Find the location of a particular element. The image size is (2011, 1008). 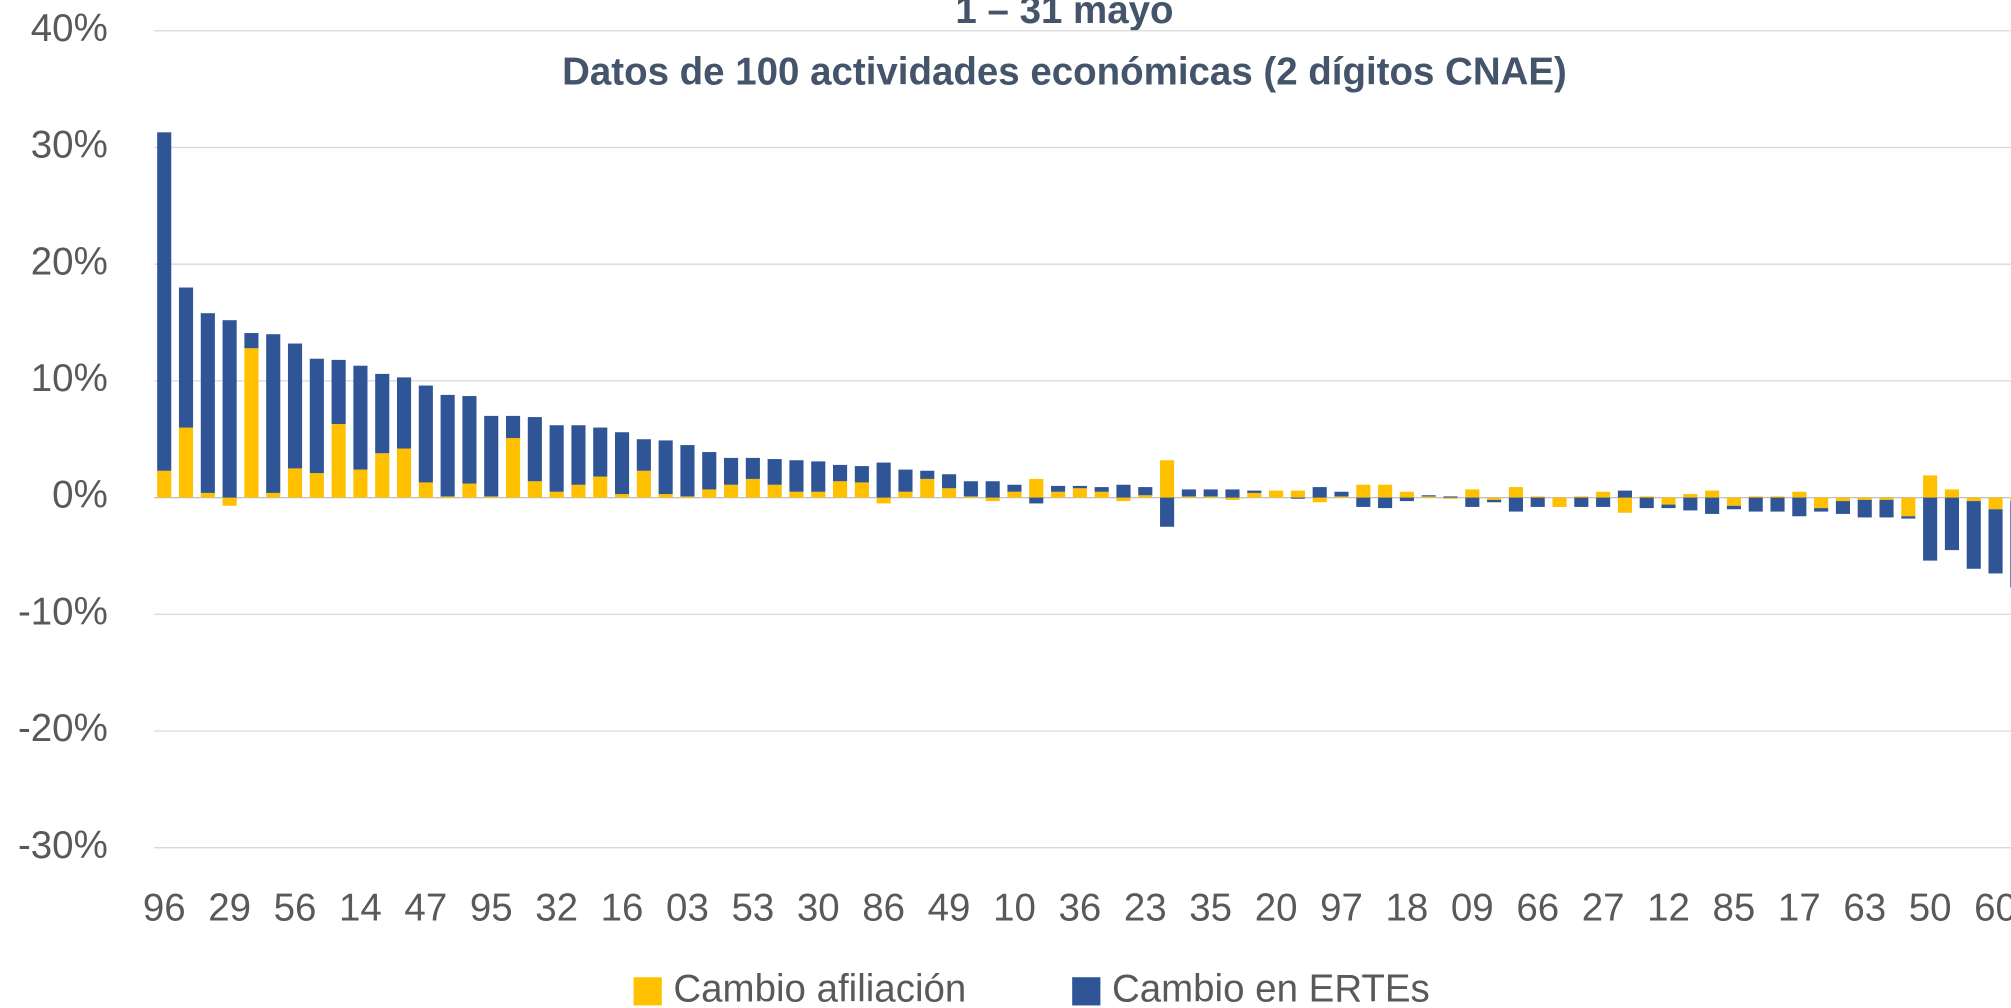

x-tick-label: 50 is located at coordinates (1930, 908).